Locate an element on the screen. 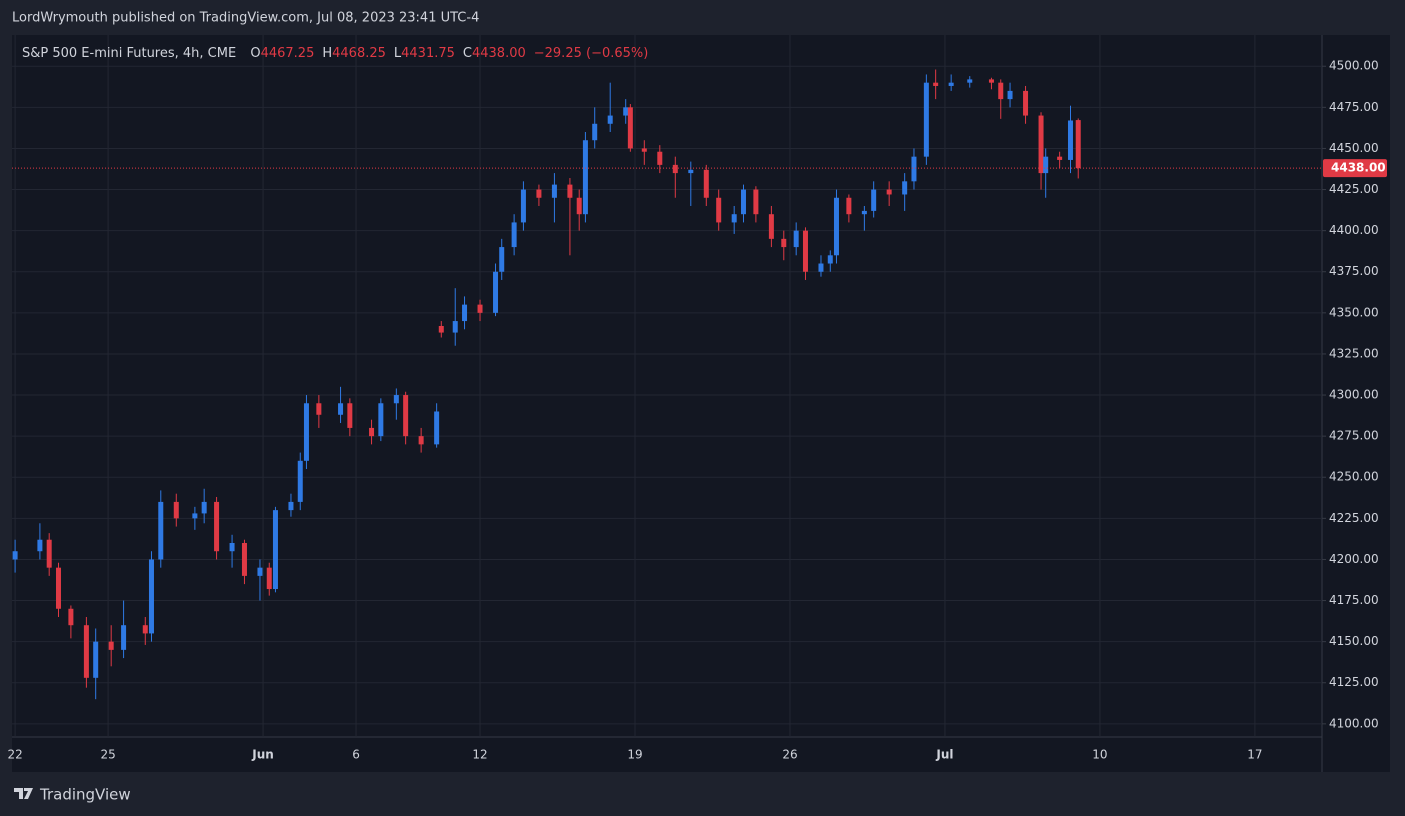  ohlc-key: O is located at coordinates (255, 53).